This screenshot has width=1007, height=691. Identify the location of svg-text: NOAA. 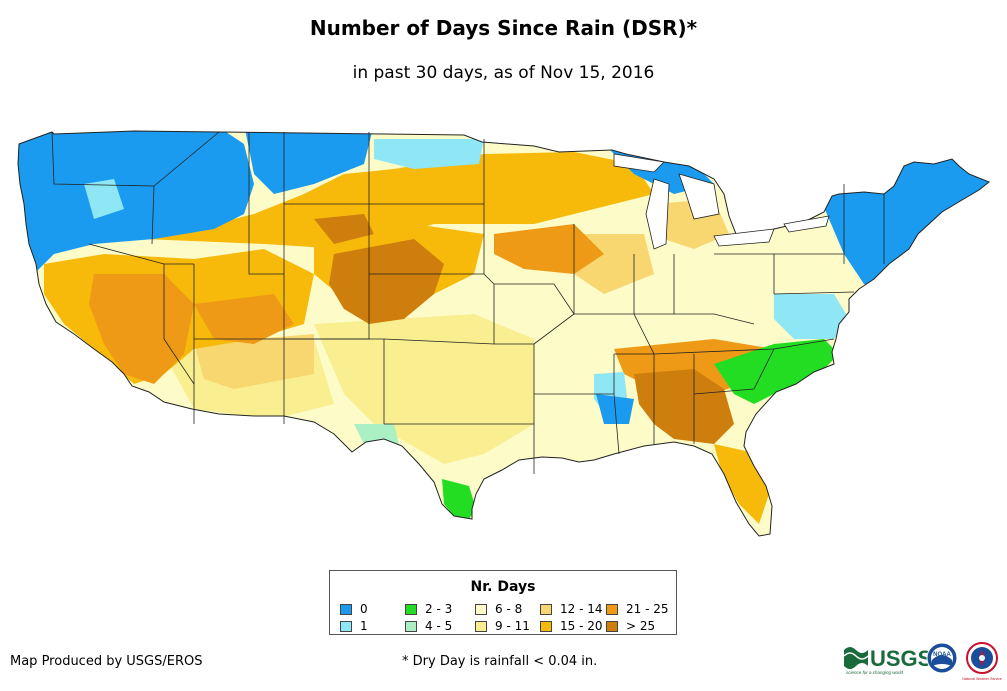
(942, 655).